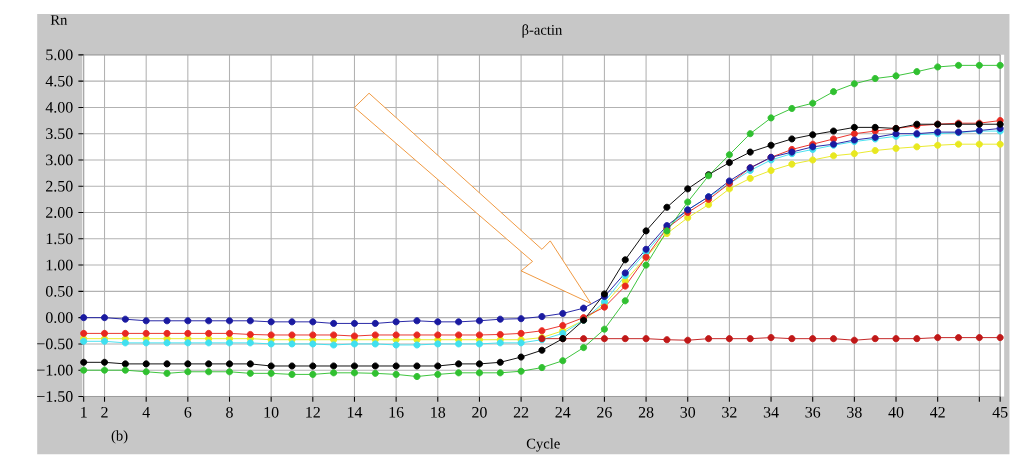 This screenshot has width=1013, height=456. I want to click on x-tick-label: 32, so click(729, 412).